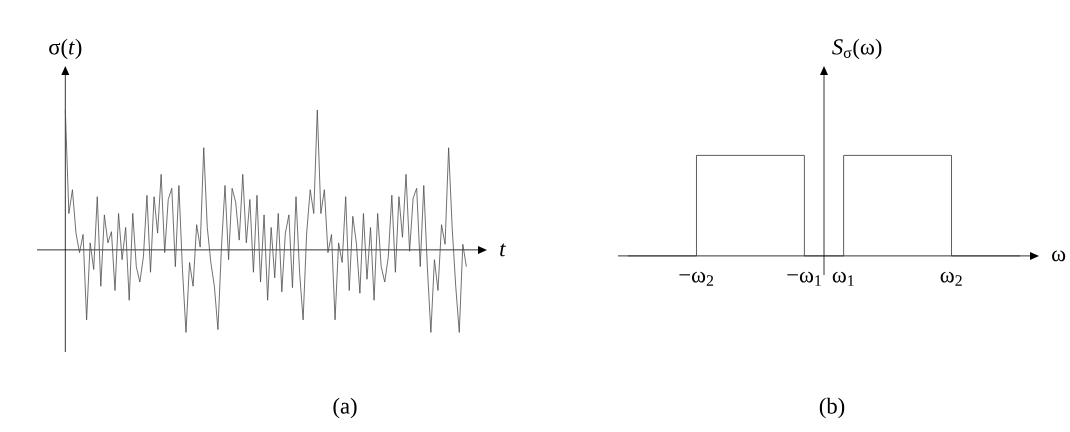 The image size is (1070, 432). I want to click on x-axis-title: ω, so click(1059, 256).